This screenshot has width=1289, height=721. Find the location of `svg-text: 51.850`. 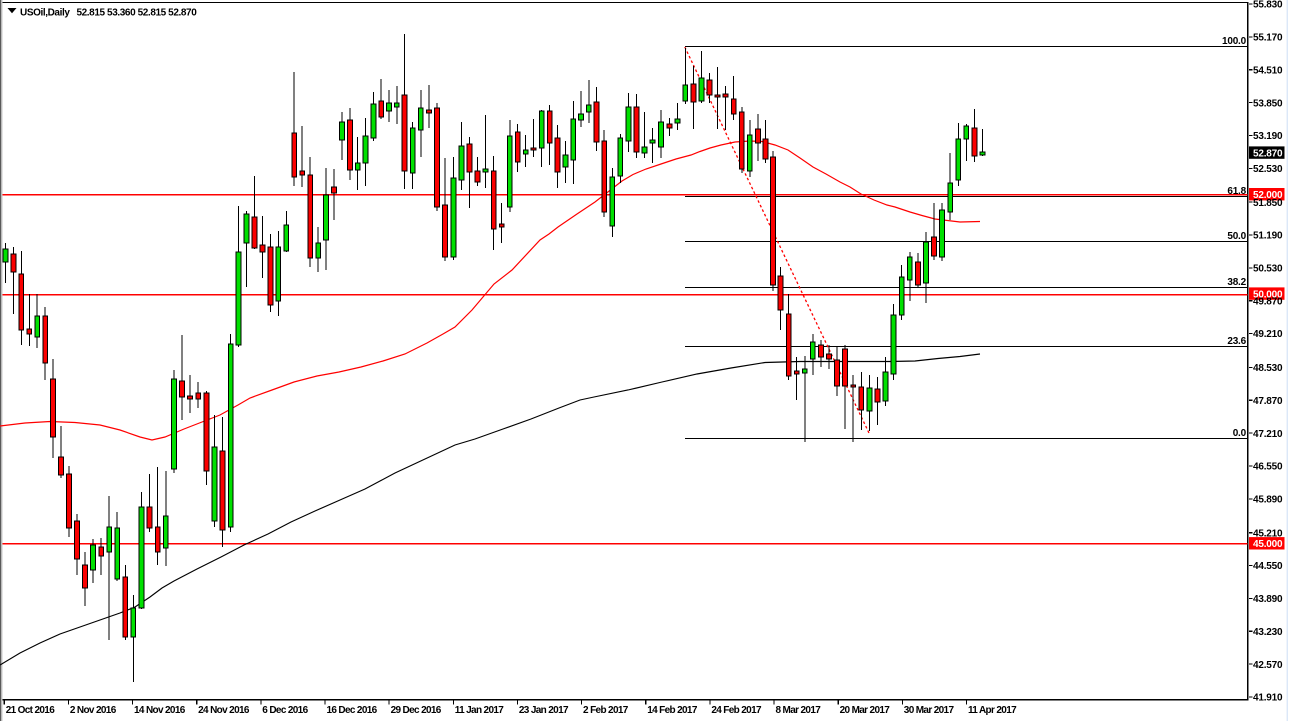

svg-text: 51.850 is located at coordinates (1268, 203).